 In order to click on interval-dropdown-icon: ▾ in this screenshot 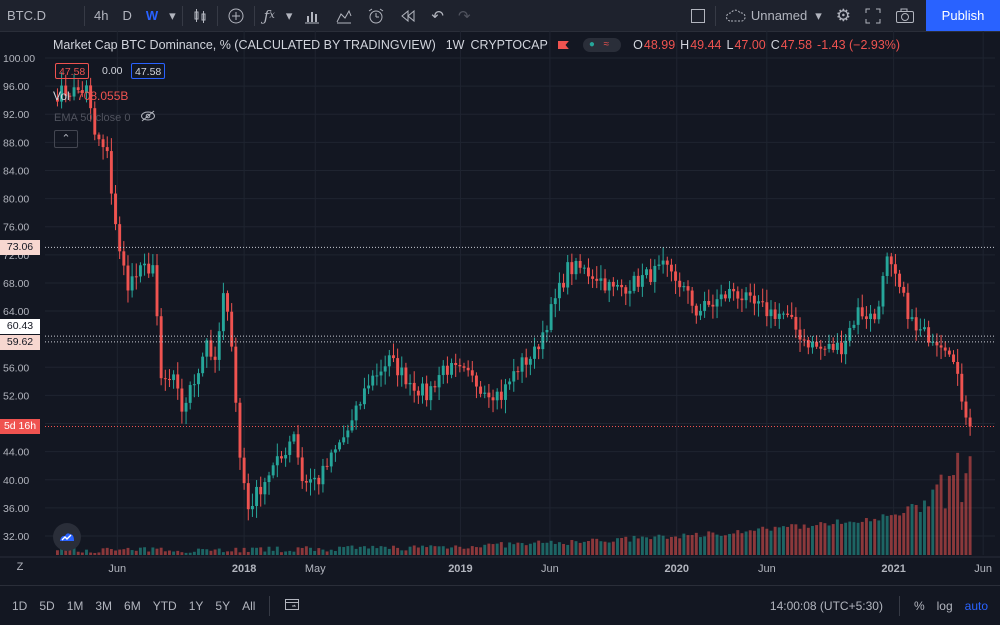, I will do `click(172, 15)`.